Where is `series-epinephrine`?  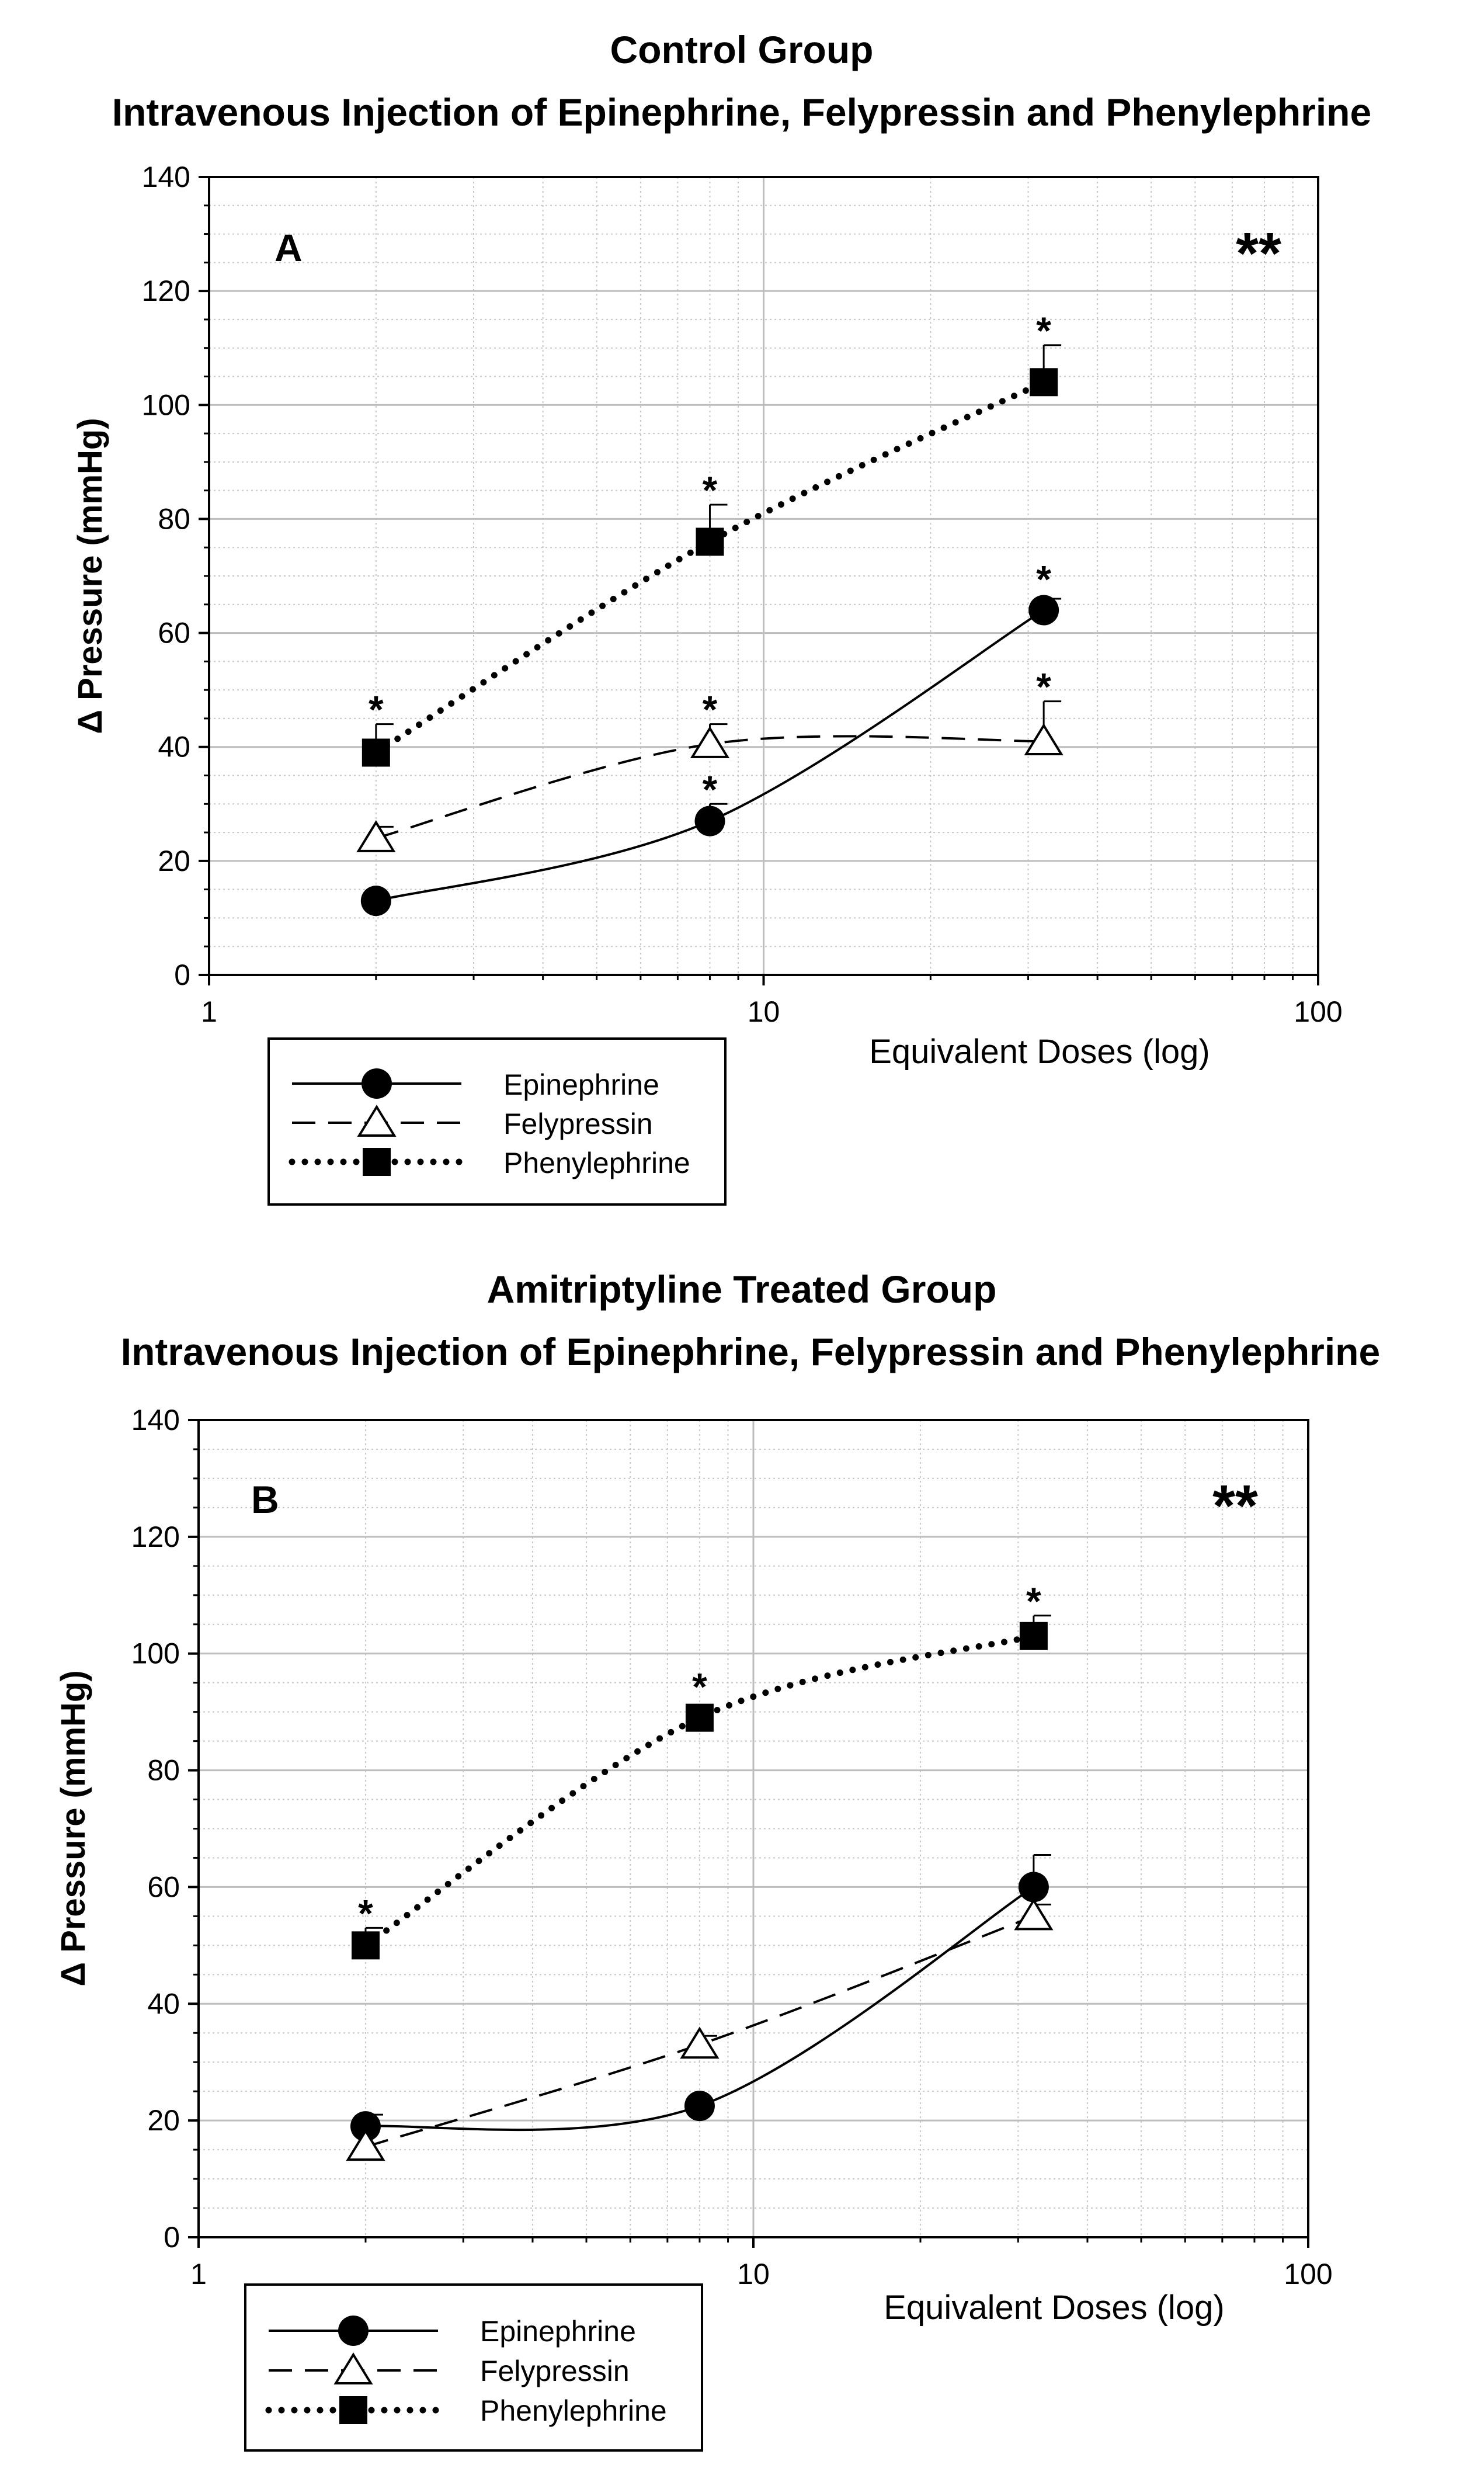 series-epinephrine is located at coordinates (700, 1997).